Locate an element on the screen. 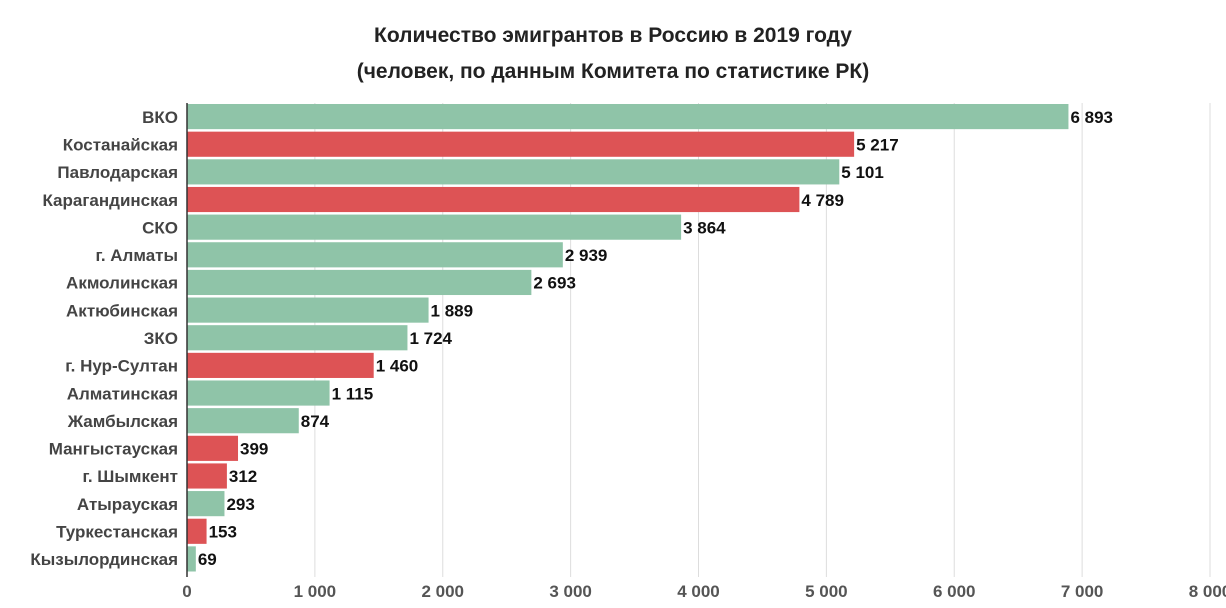 This screenshot has height=608, width=1226. data-label: 874 is located at coordinates (315, 421).